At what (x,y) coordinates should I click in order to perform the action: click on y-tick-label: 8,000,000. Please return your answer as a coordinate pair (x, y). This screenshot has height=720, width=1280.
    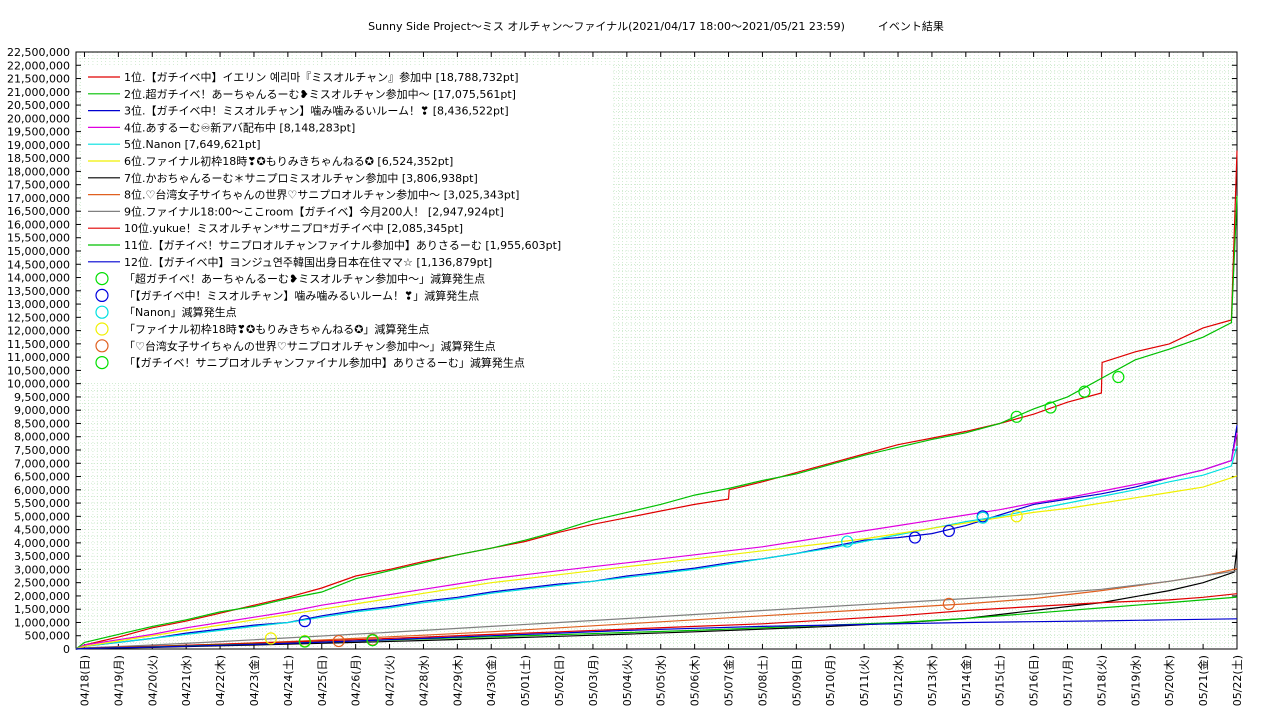
    Looking at the image, I should click on (42, 437).